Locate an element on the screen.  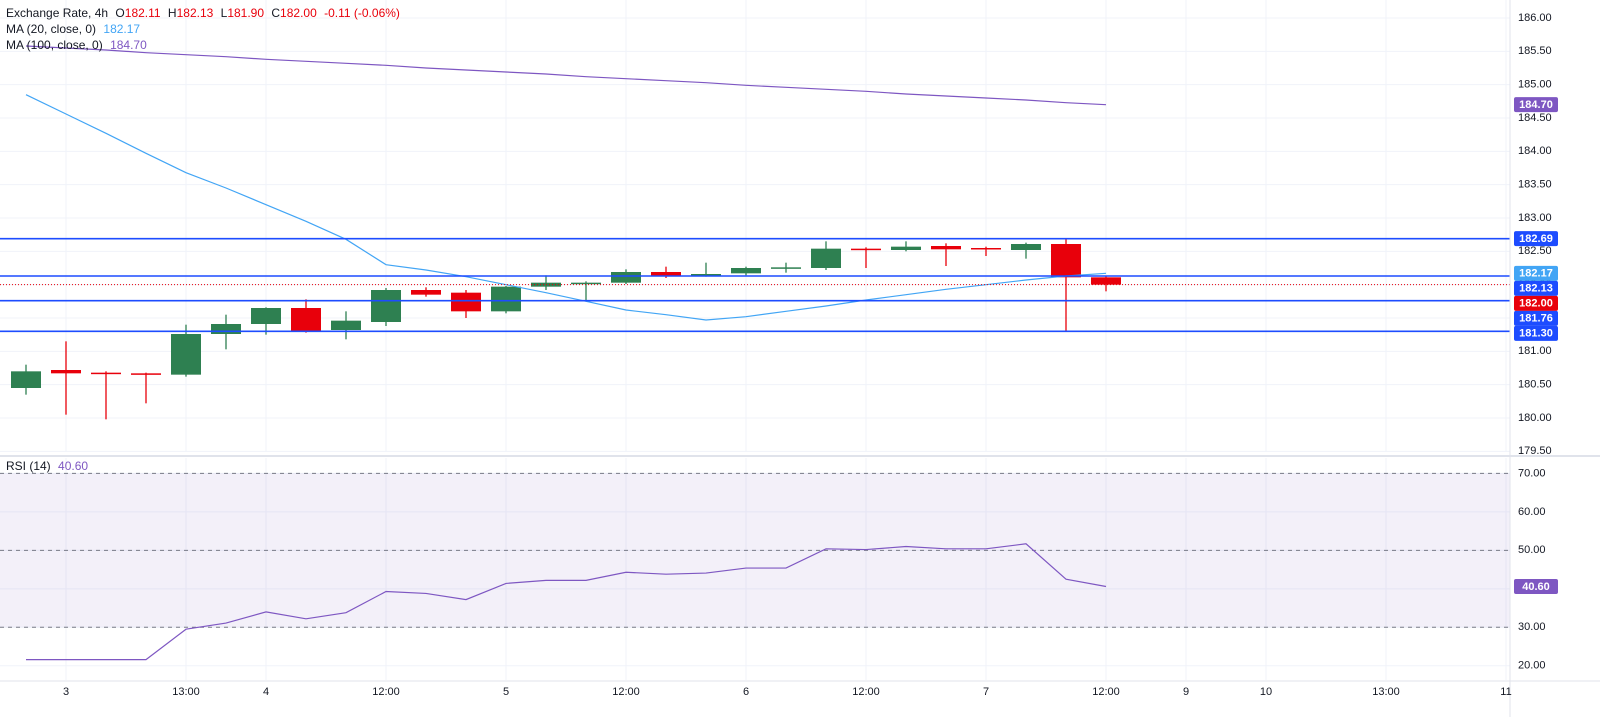
price-tag-label: 182.00 is located at coordinates (1536, 304).